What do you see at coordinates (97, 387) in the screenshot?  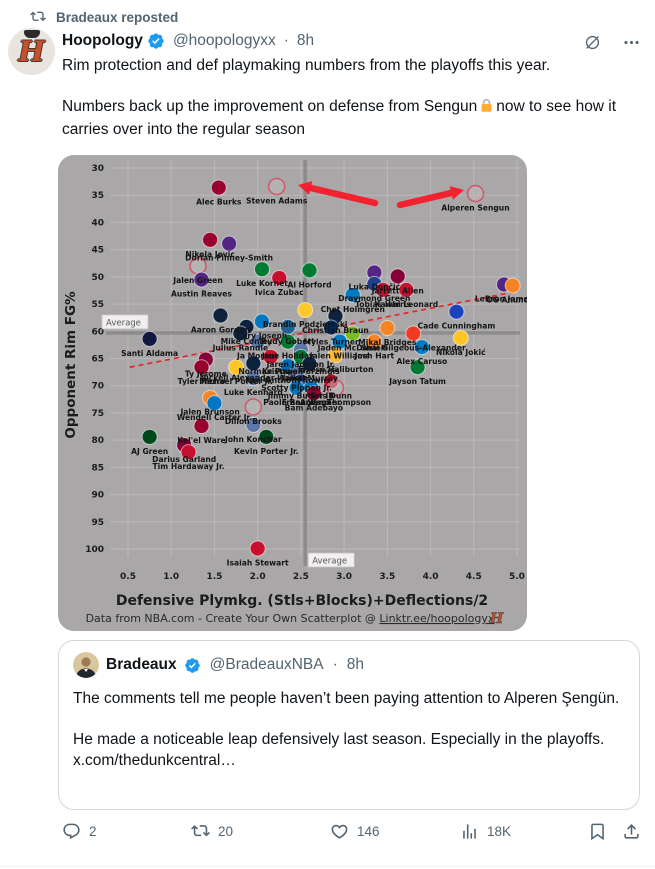 I see `svg-text: 70` at bounding box center [97, 387].